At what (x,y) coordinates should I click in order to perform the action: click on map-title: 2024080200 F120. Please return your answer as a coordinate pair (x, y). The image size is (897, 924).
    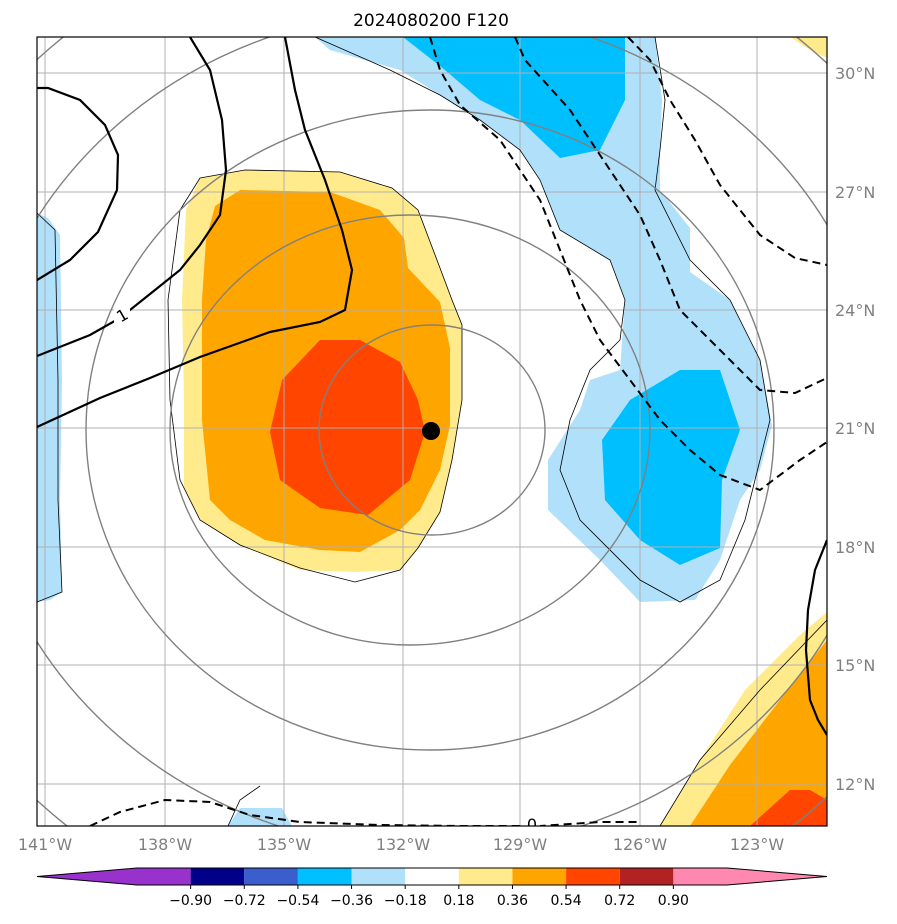
    Looking at the image, I should click on (431, 21).